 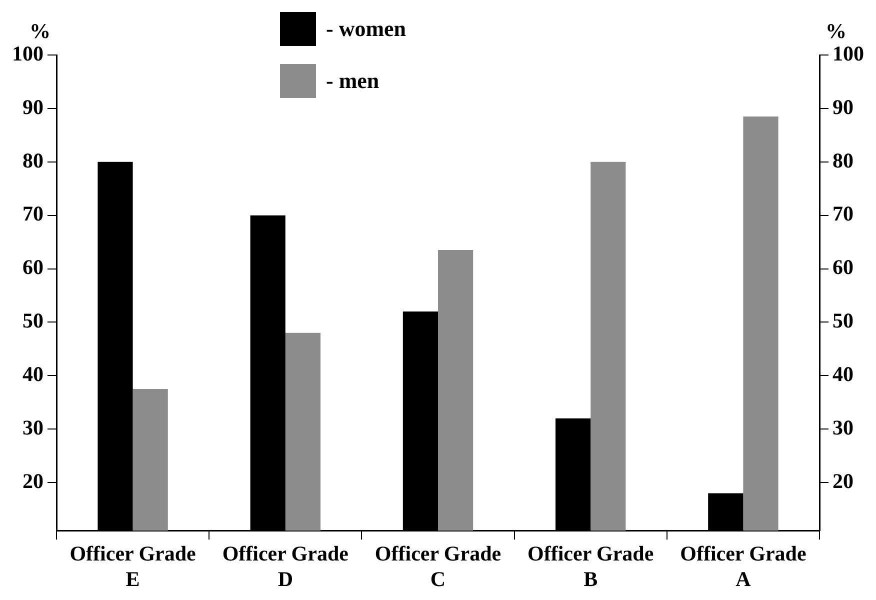 What do you see at coordinates (843, 267) in the screenshot?
I see `y2-tick-label: 60` at bounding box center [843, 267].